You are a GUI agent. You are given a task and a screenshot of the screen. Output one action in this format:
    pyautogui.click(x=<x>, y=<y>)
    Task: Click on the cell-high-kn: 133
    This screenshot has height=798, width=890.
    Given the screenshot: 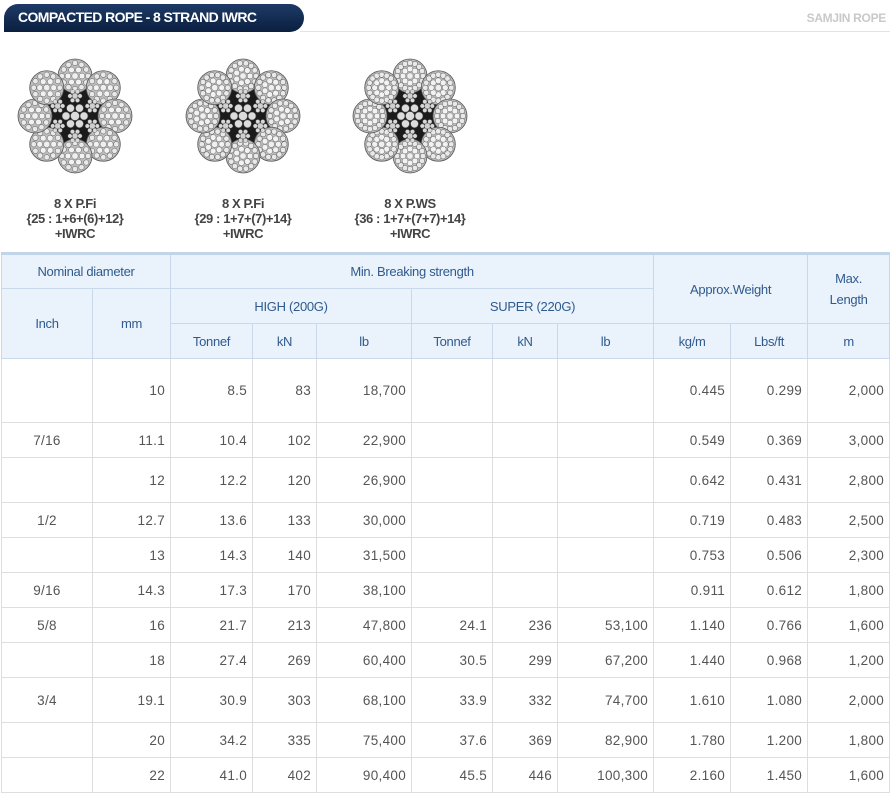 What is the action you would take?
    pyautogui.click(x=285, y=520)
    